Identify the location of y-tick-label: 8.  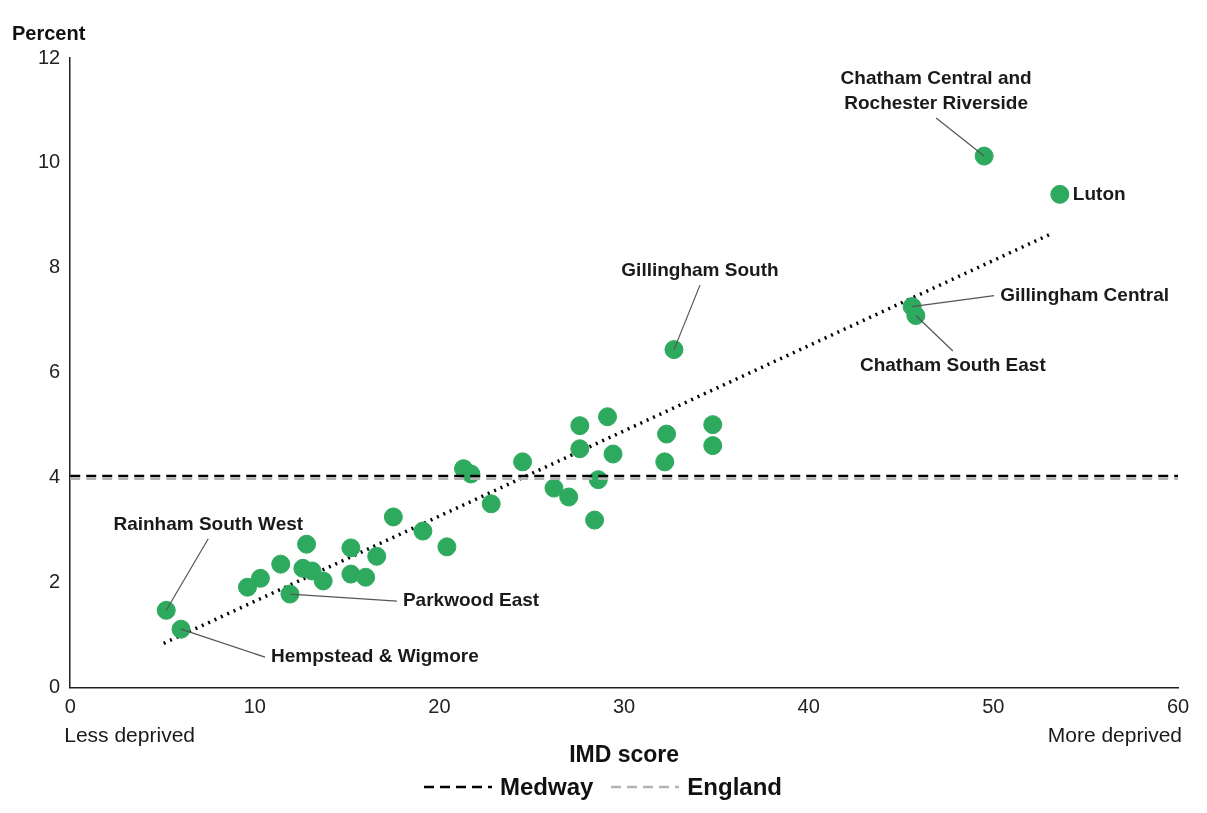
(55, 266).